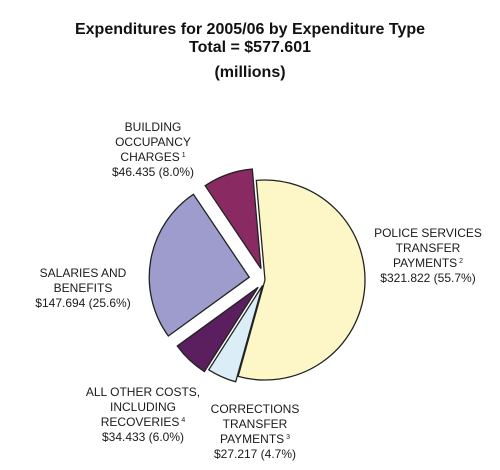 Image resolution: width=500 pixels, height=470 pixels. I want to click on slice-label-line: CORRECTIONS, so click(255, 409).